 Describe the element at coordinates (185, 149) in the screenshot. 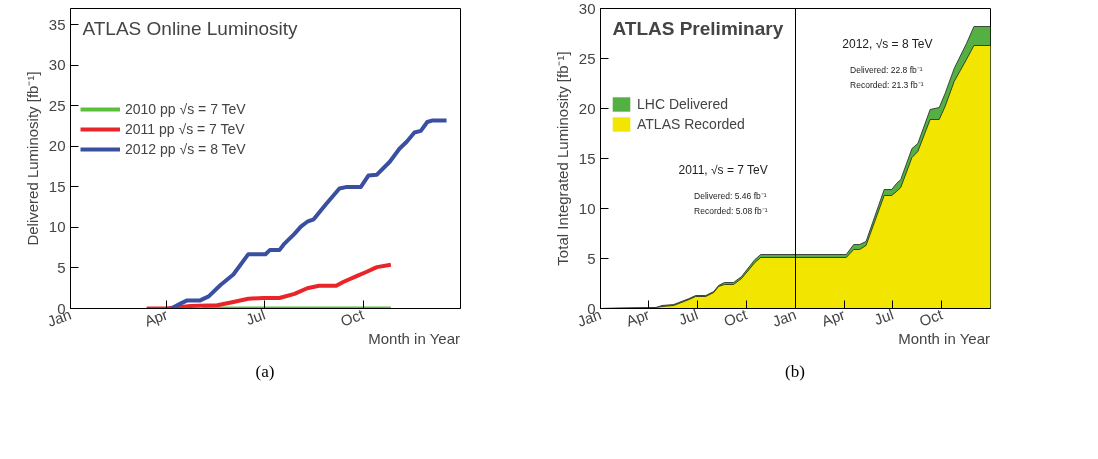

I see `legend-label: 2012 pp √s = 8 TeV` at that location.